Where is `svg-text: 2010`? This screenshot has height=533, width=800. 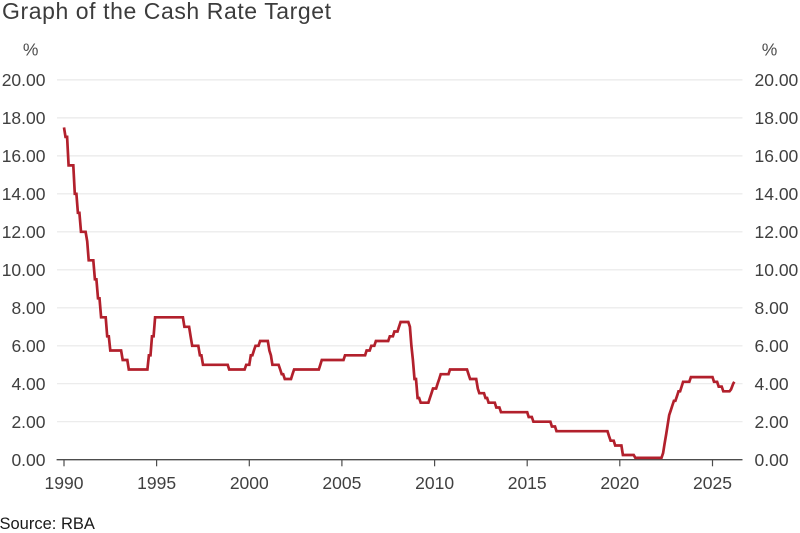
svg-text: 2010 is located at coordinates (434, 483).